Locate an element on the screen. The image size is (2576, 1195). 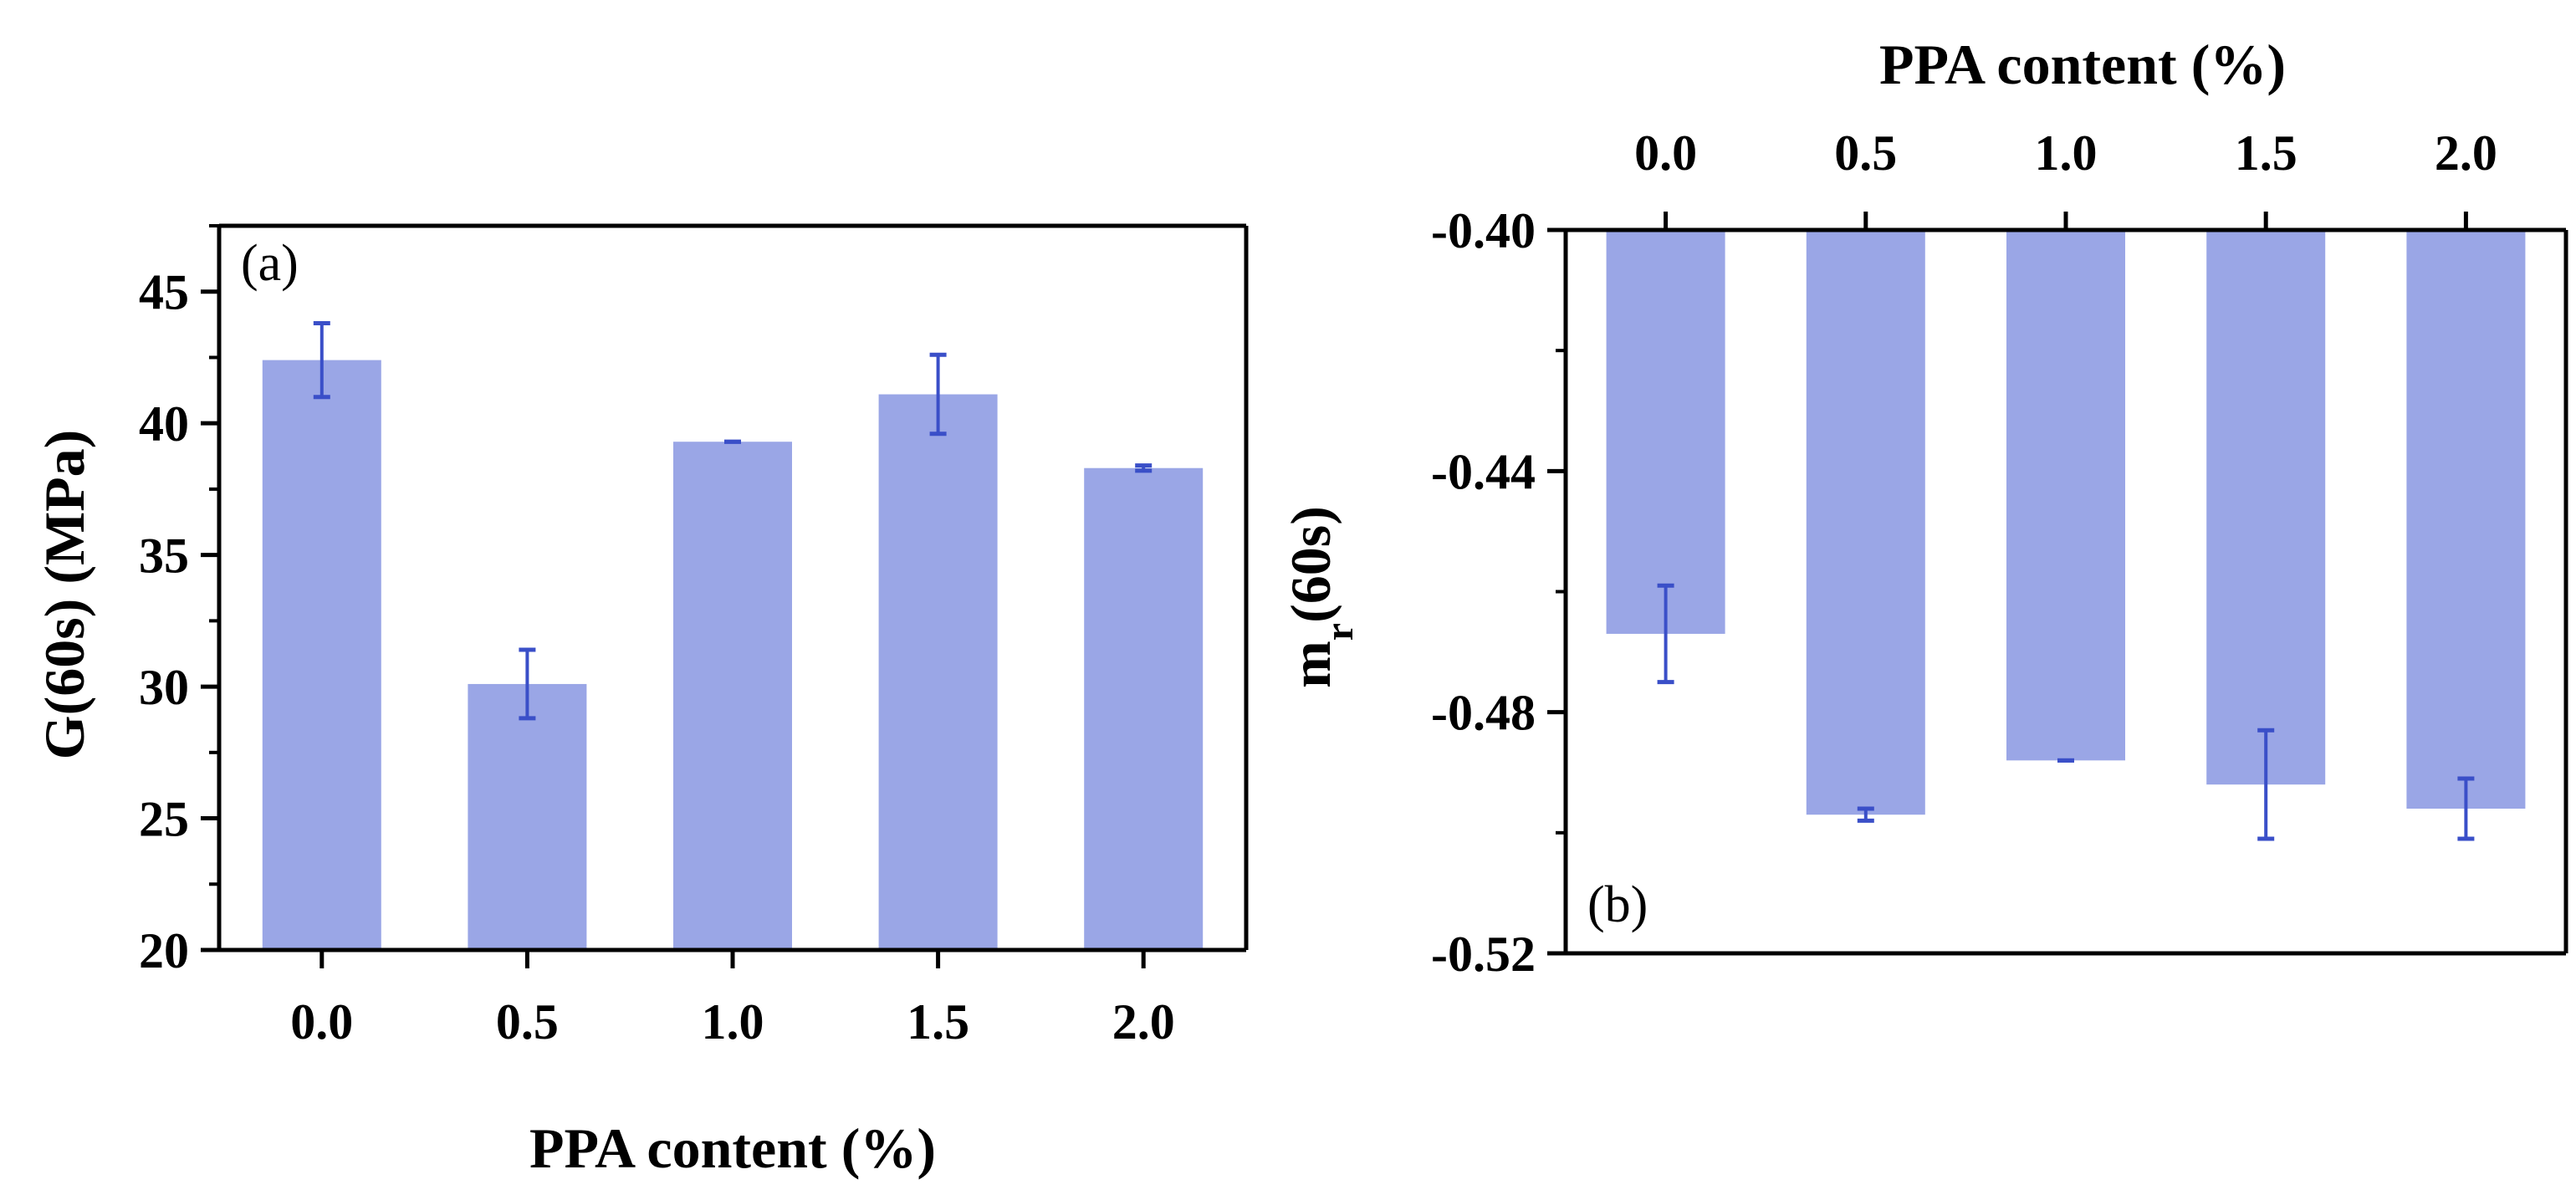
panel-b-y-ticks: -0.52 -0.48 -0.44 -0.40 is located at coordinates (1498, 592).